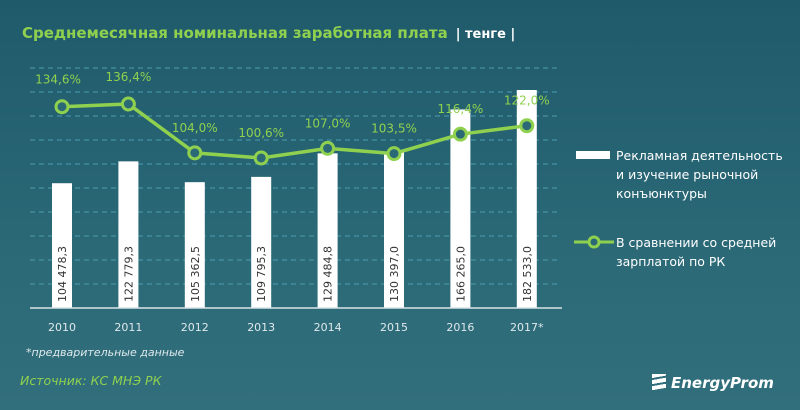 The width and height of the screenshot is (800, 410). Describe the element at coordinates (62, 274) in the screenshot. I see `bar-label: 104 478,3` at that location.